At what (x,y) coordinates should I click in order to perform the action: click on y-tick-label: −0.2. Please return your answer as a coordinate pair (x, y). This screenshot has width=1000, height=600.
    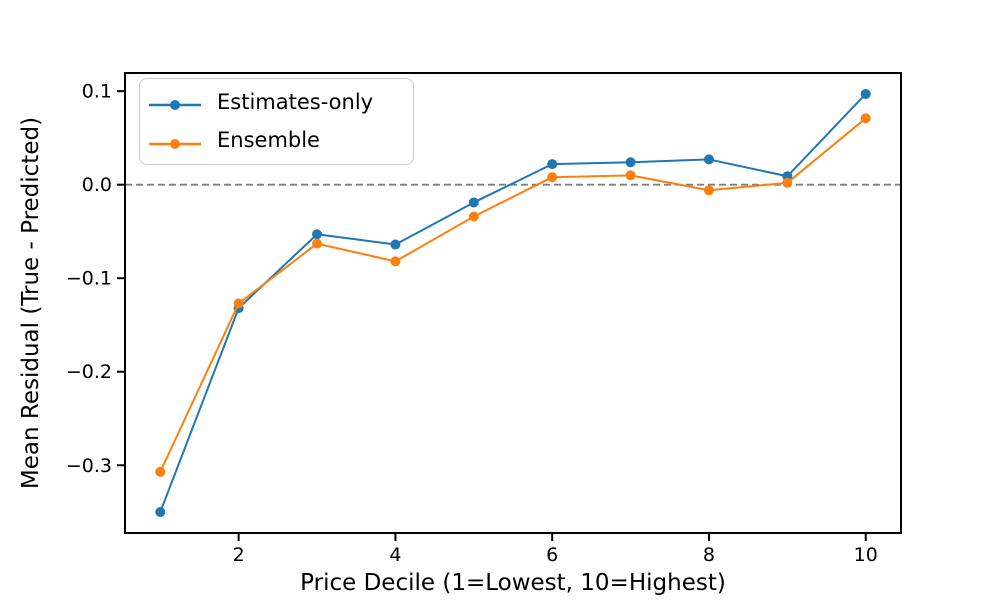
    Looking at the image, I should click on (89, 372).